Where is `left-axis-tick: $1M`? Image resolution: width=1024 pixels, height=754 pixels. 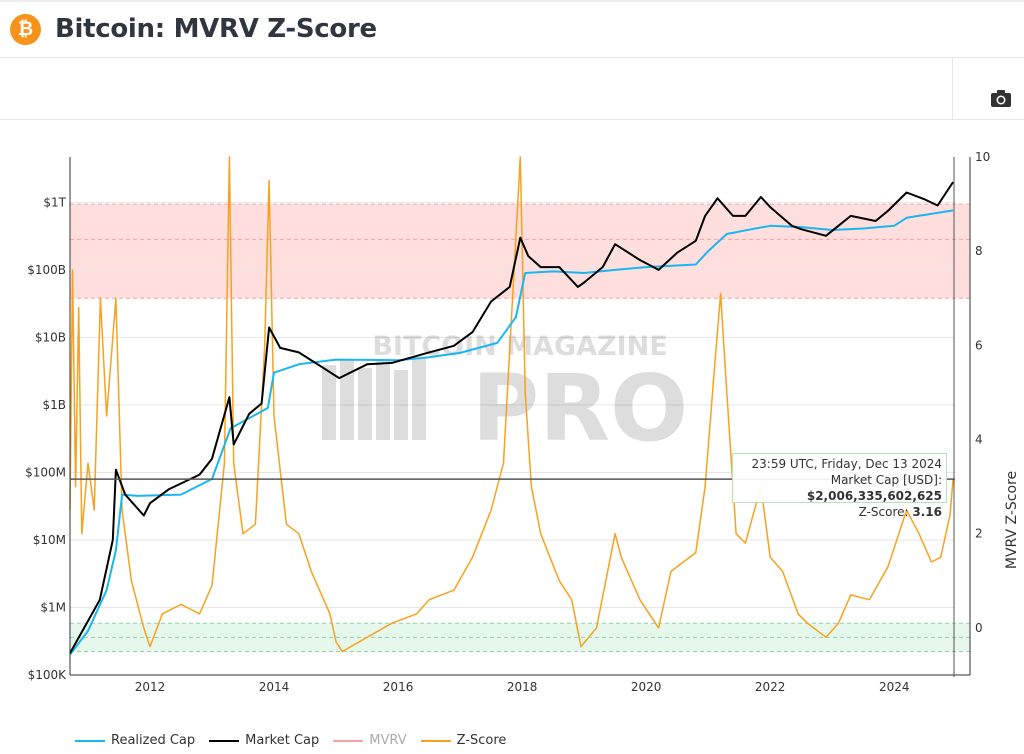 left-axis-tick: $1M is located at coordinates (53, 607).